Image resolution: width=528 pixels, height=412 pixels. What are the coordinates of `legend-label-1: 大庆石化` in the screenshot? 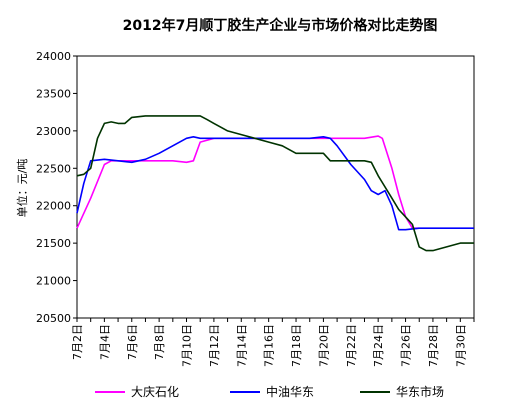 It's located at (155, 392).